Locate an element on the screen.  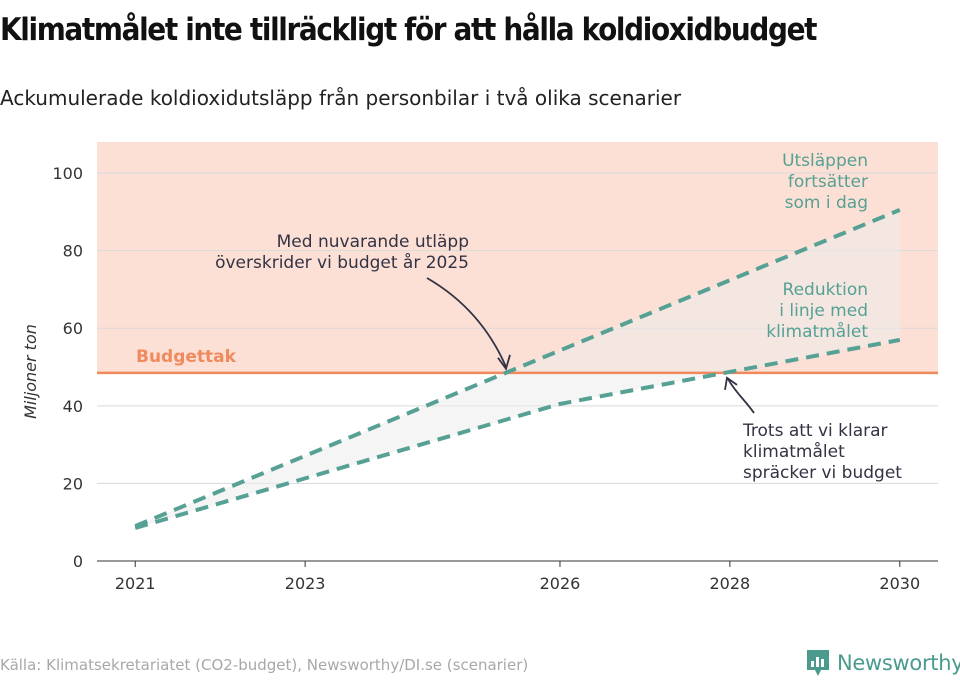
y-tick-label: 0 is located at coordinates (78, 561).